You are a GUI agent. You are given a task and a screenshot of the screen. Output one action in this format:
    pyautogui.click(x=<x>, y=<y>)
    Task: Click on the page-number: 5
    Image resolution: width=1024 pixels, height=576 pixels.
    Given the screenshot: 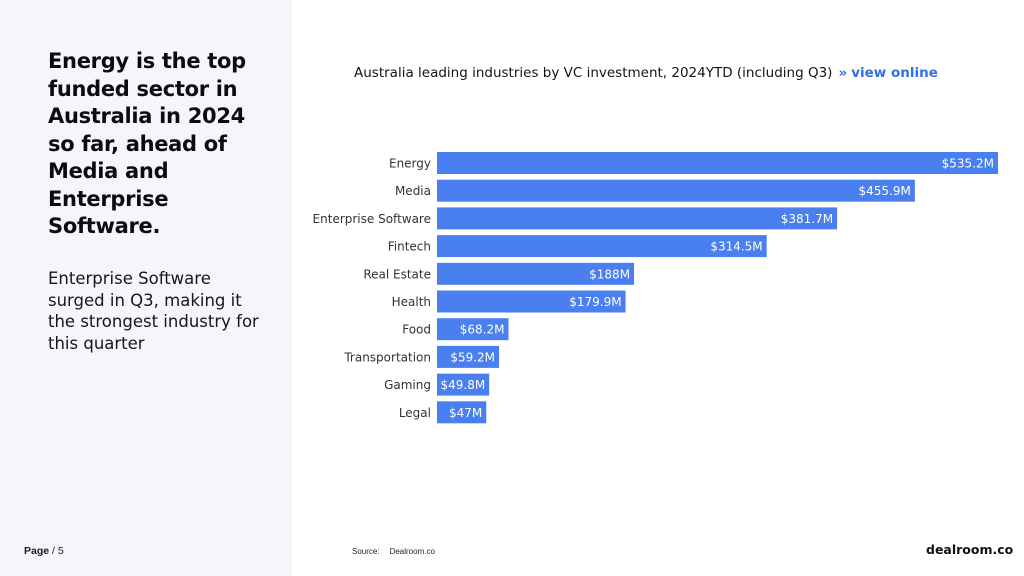 What is the action you would take?
    pyautogui.click(x=60, y=551)
    